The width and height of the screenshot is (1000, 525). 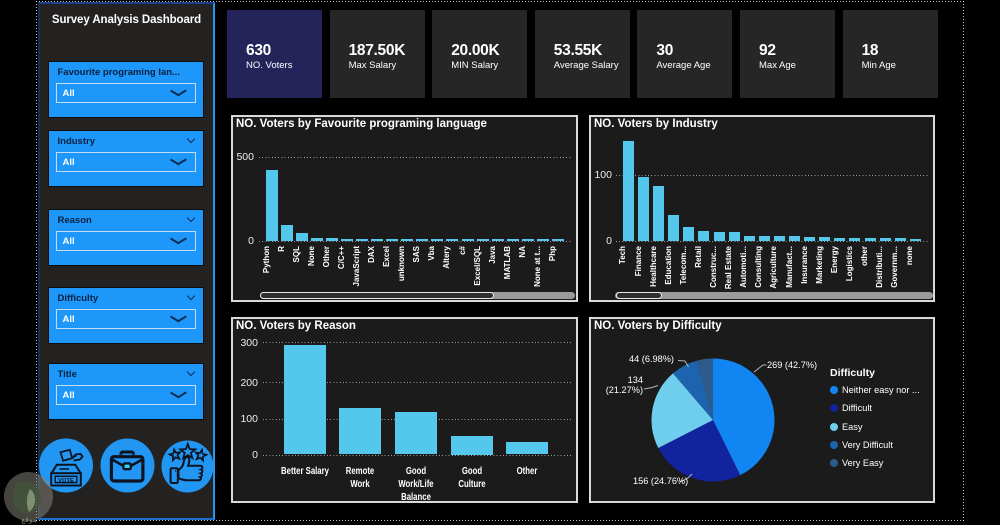 What do you see at coordinates (28, 519) in the screenshot?
I see `svg-text: موقع` at bounding box center [28, 519].